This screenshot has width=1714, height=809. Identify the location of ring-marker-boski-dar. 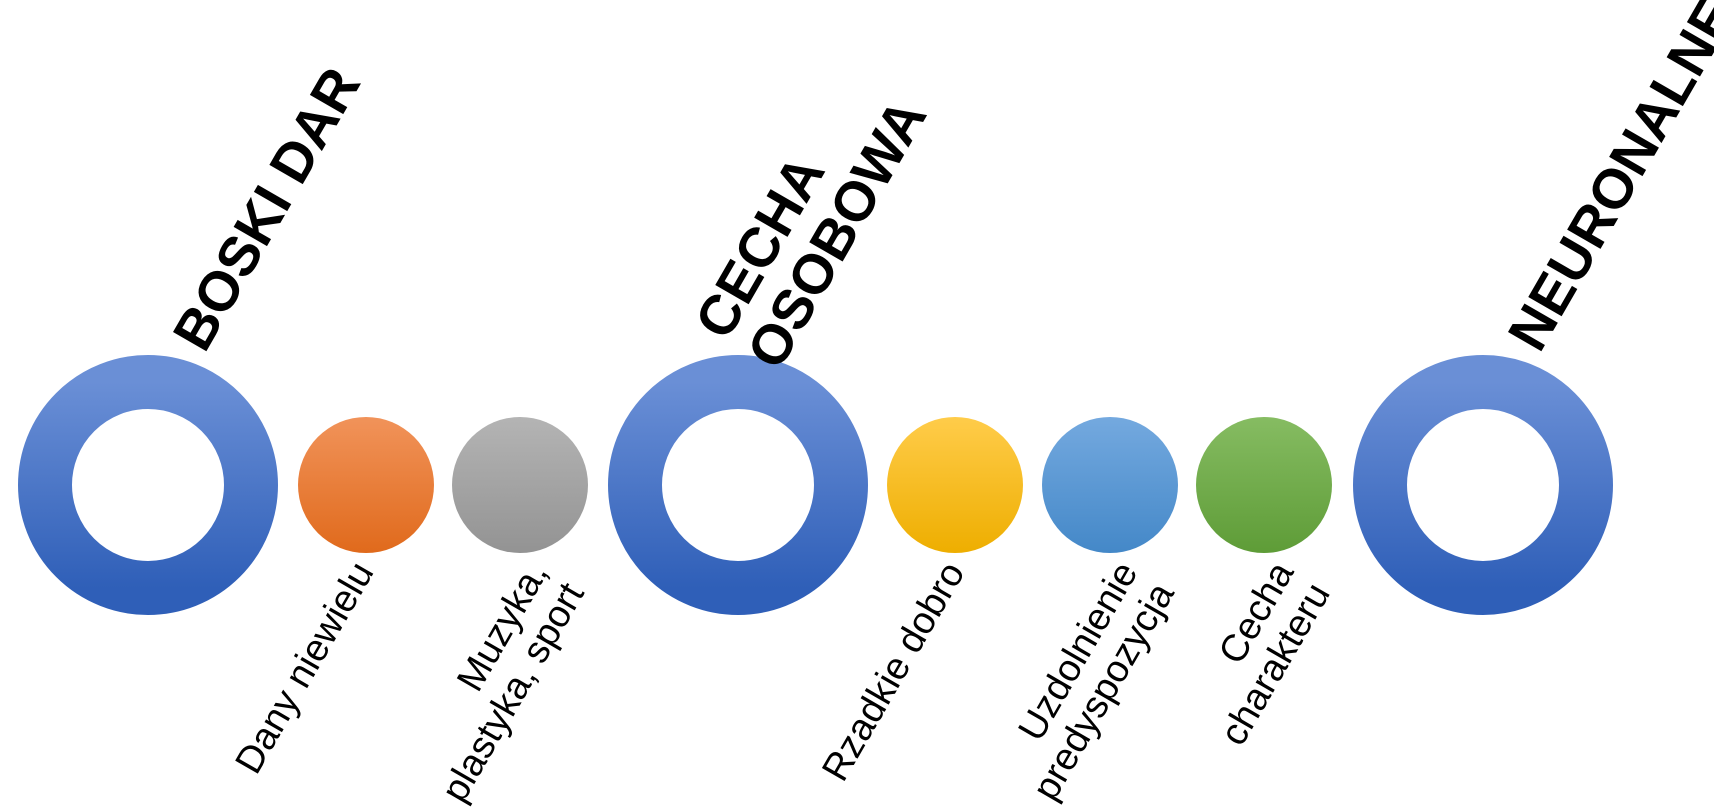
(148, 485).